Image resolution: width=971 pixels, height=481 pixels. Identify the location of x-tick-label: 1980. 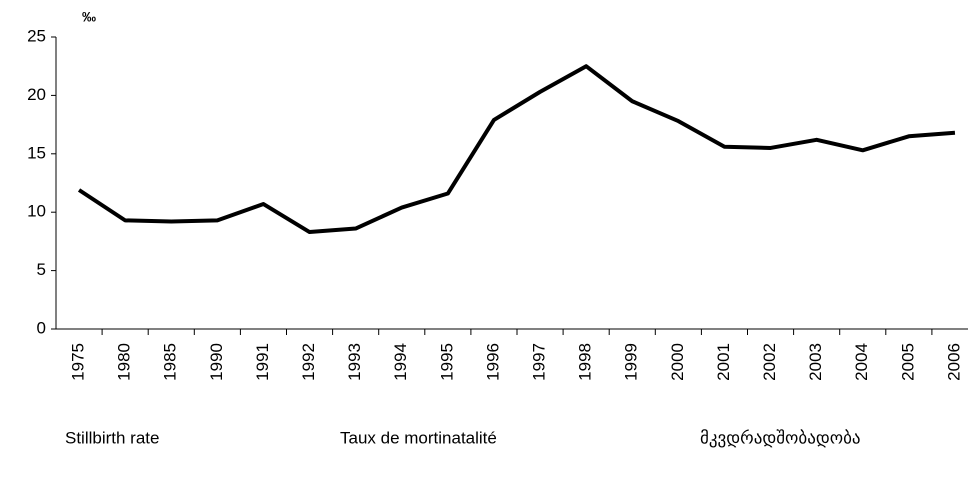
(124, 362).